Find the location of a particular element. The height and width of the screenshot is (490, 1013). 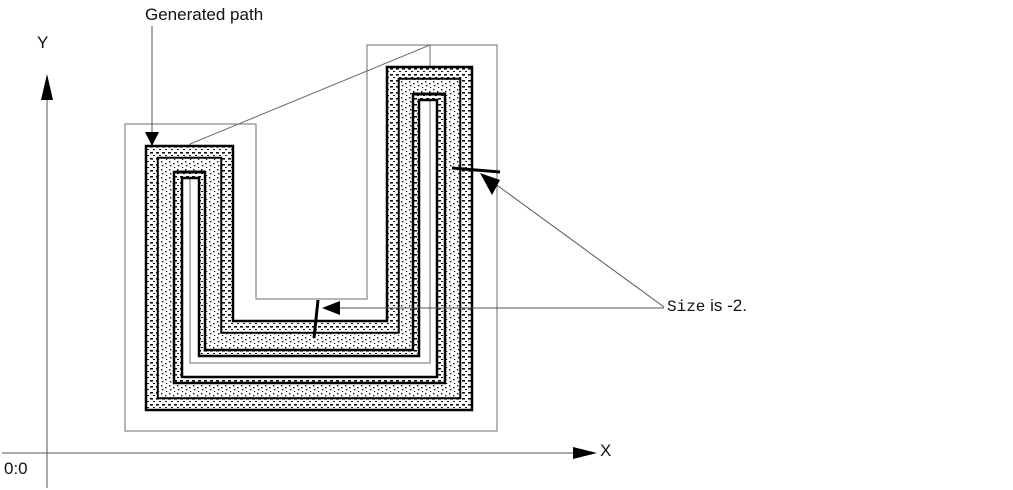

callout-arrowhead-generated is located at coordinates (152, 139).